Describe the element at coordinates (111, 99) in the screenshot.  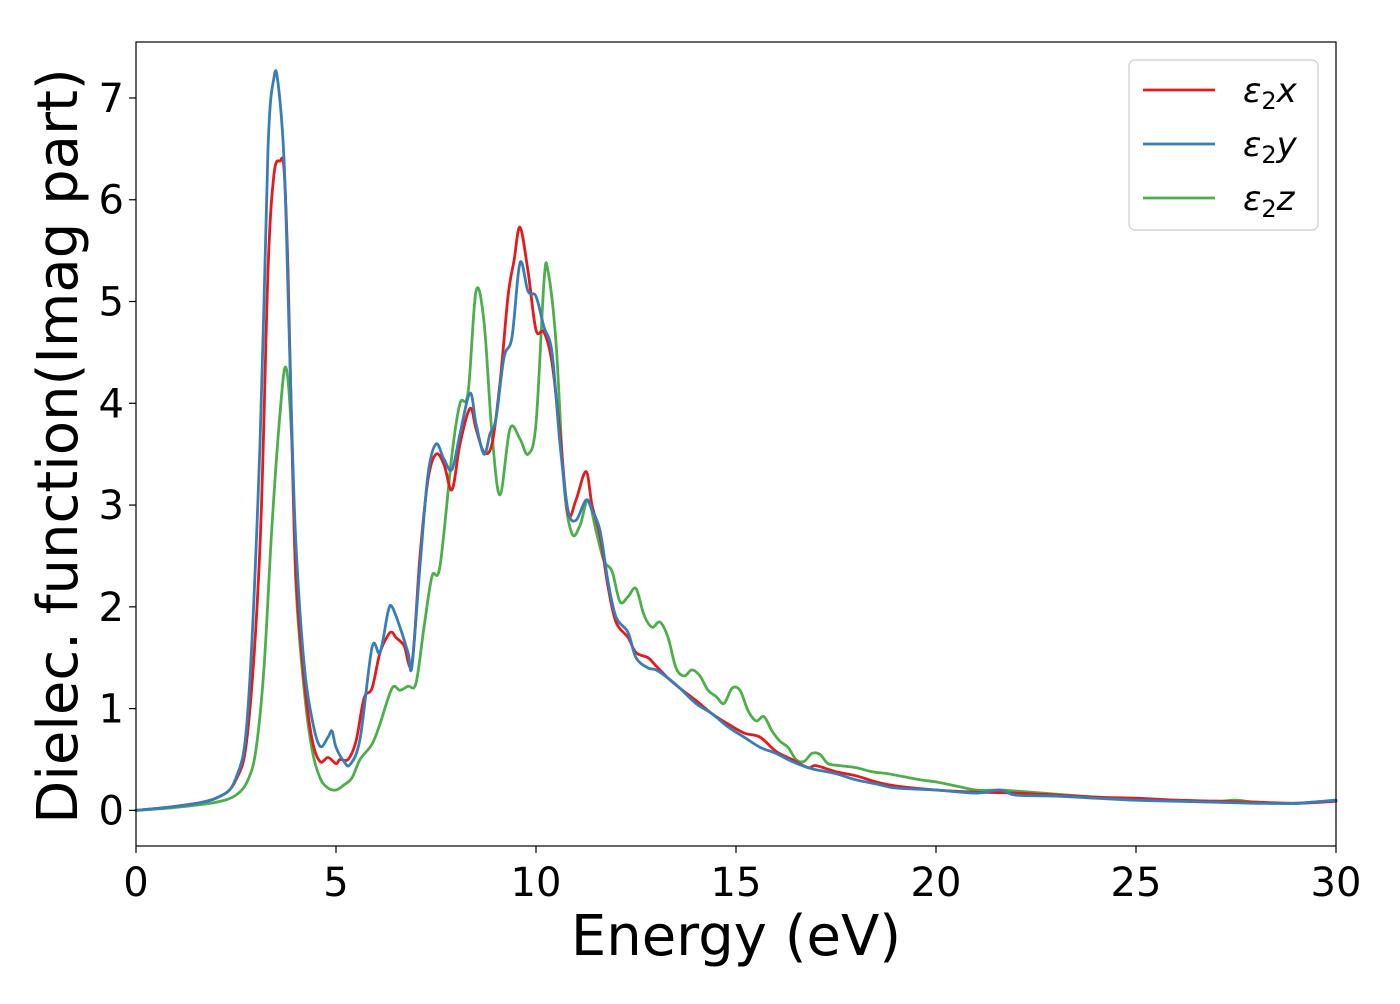
I see `y-tick-label: 7` at that location.